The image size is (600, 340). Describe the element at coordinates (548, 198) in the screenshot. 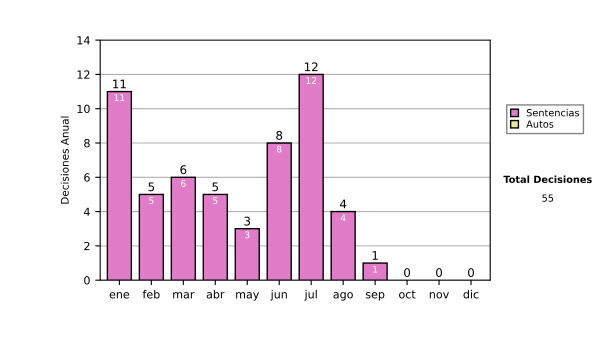

I see `text: 55` at that location.